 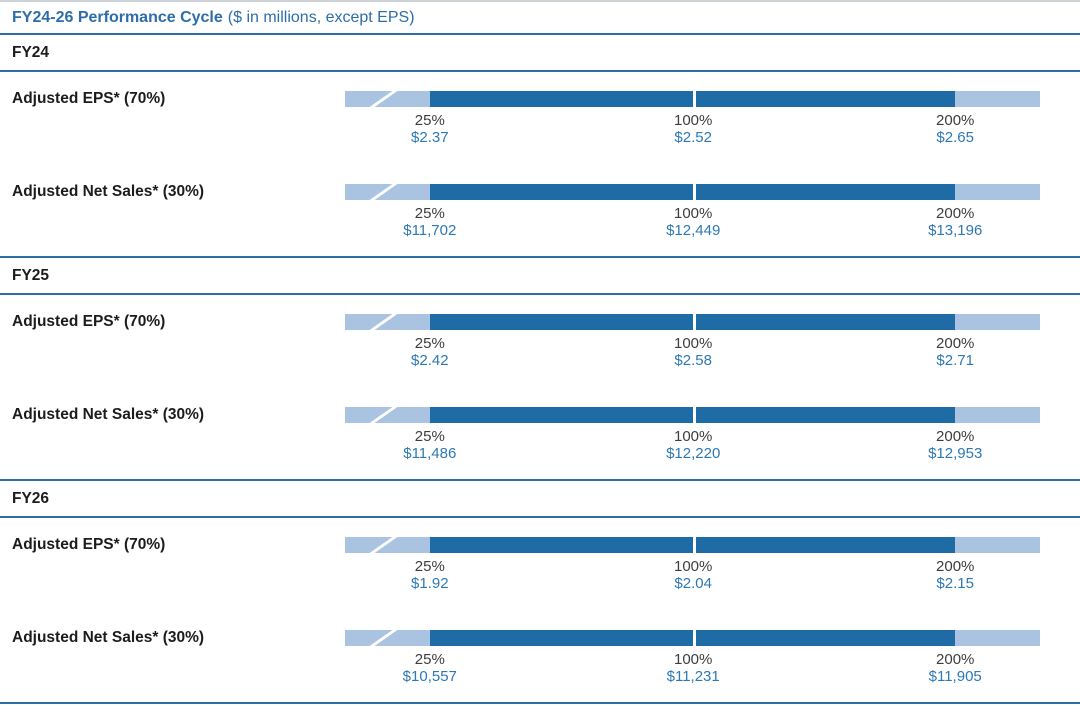 I want to click on tick-labels: 25% $1.92 100% $2.04 200% $2.15, so click(x=692, y=574).